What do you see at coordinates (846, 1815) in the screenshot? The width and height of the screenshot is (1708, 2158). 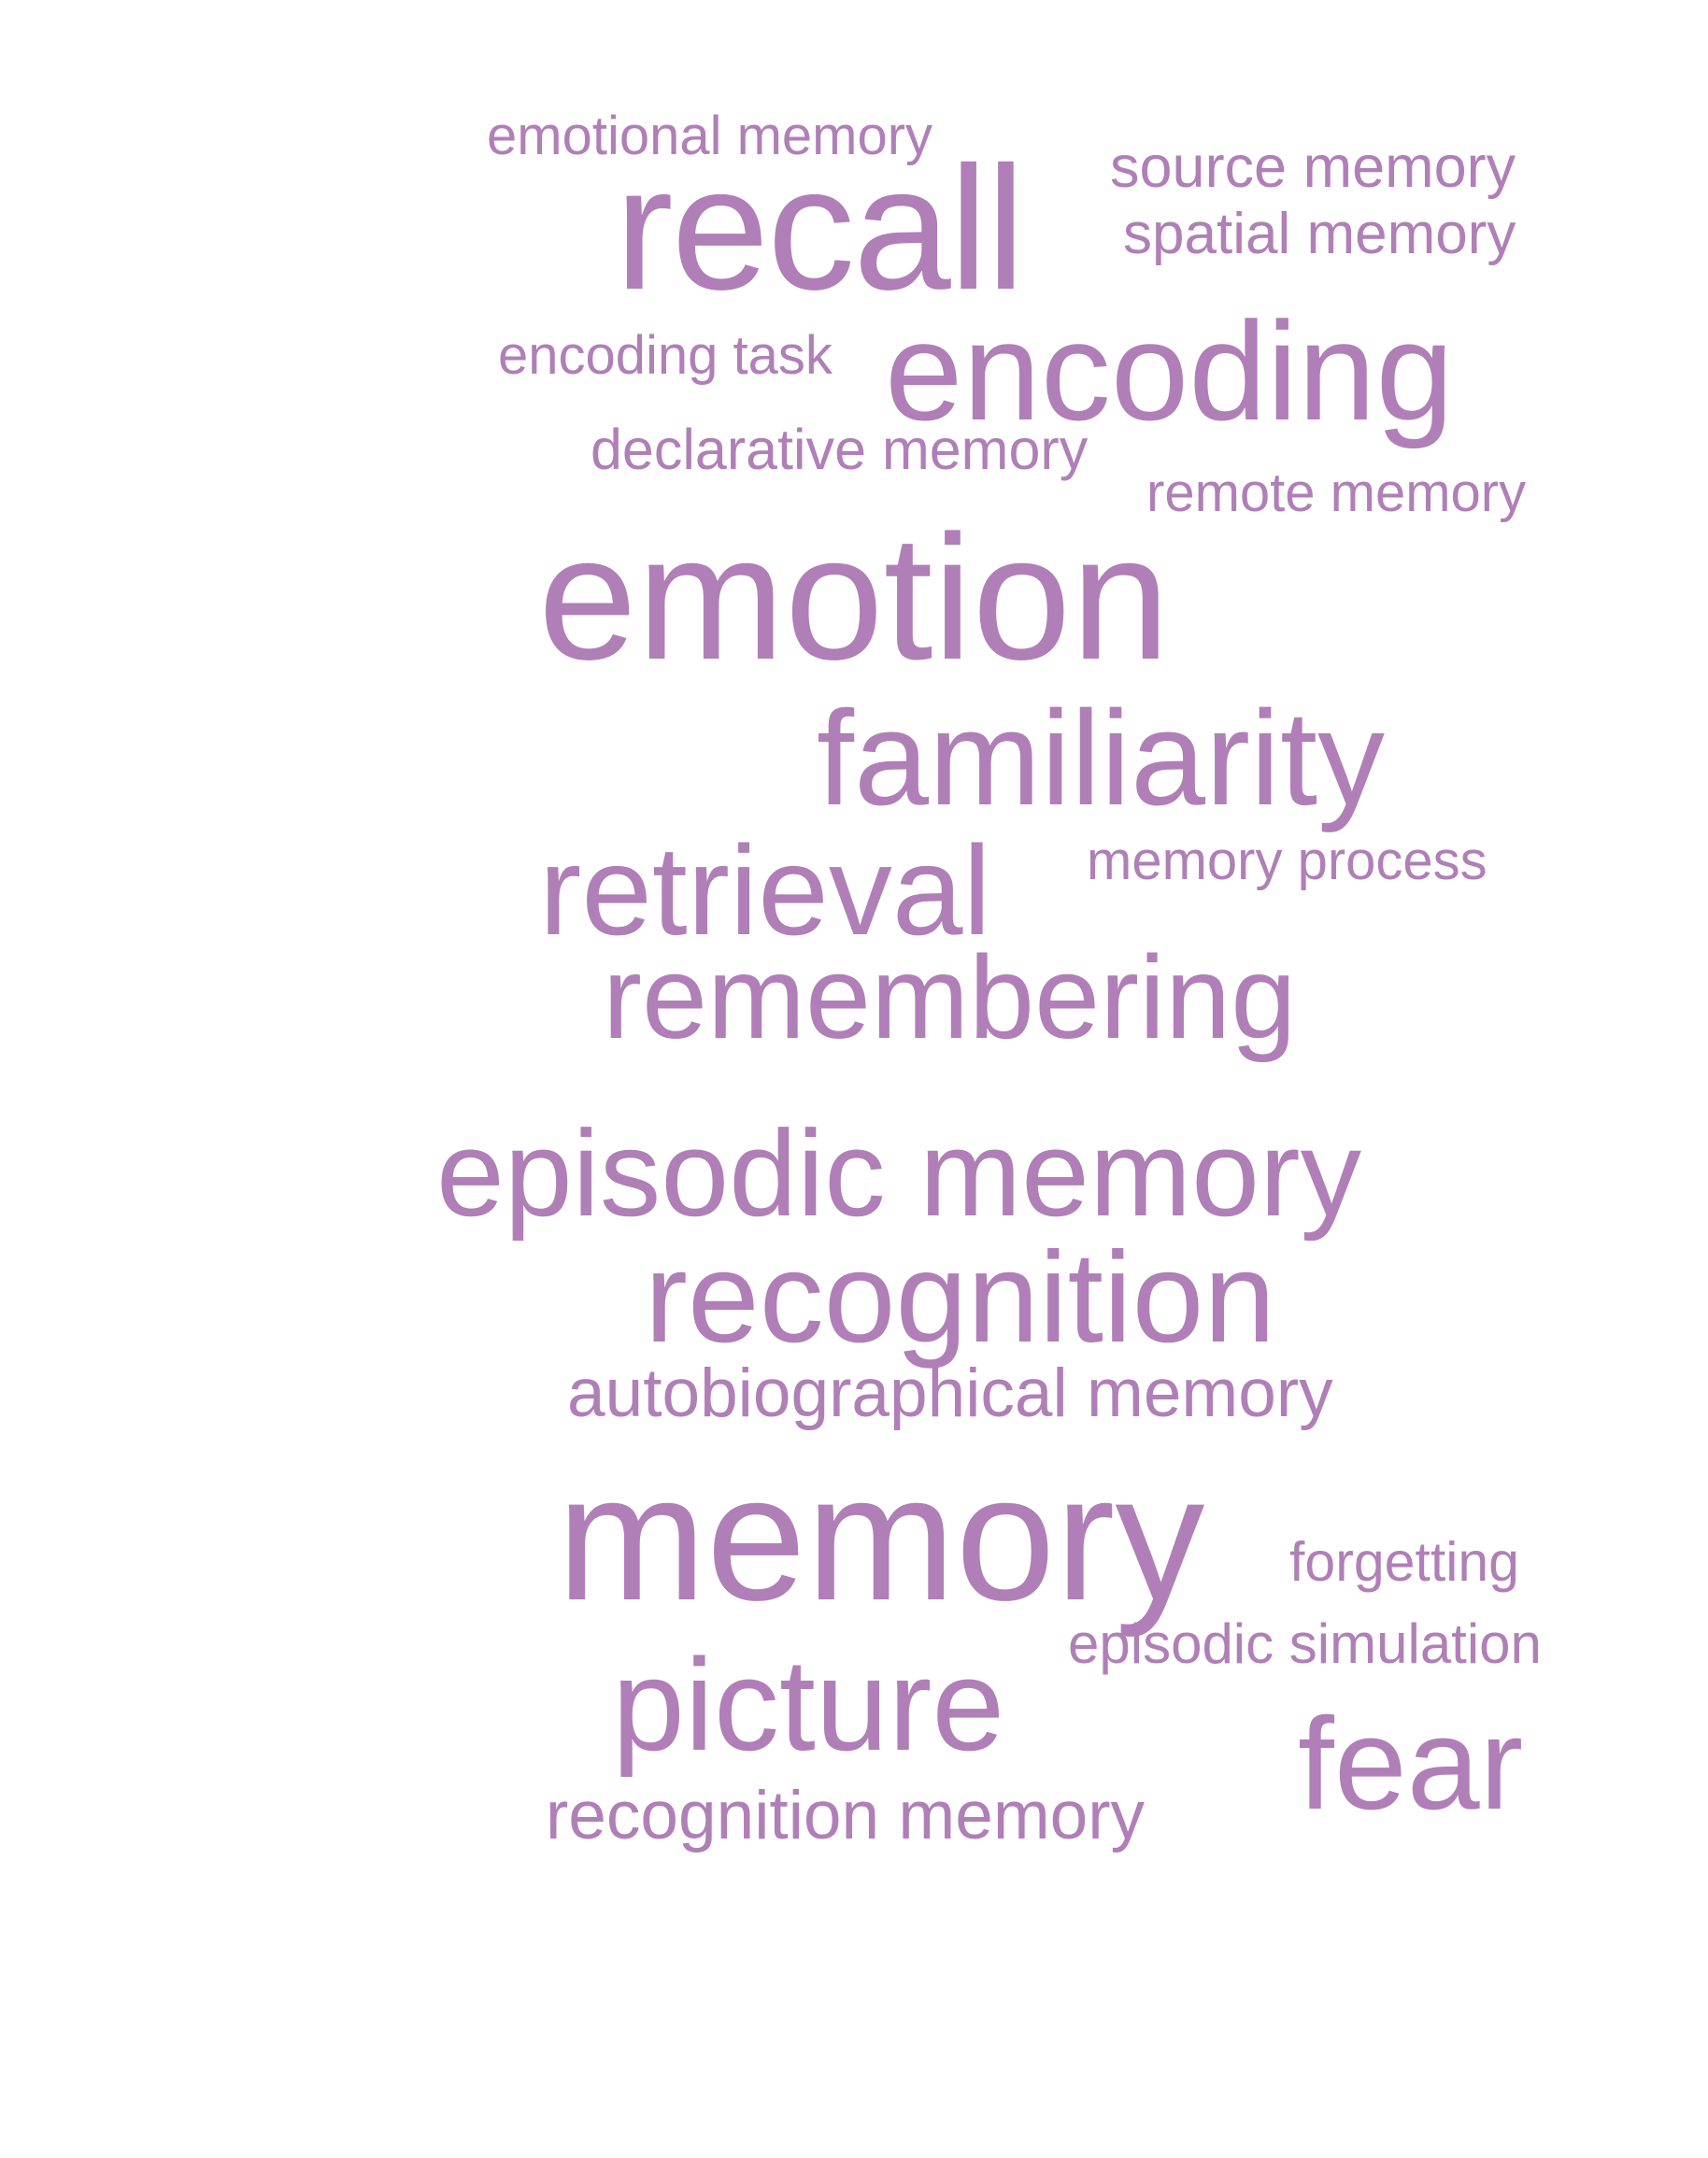 I see `word-recognition-memory: recognition memory` at bounding box center [846, 1815].